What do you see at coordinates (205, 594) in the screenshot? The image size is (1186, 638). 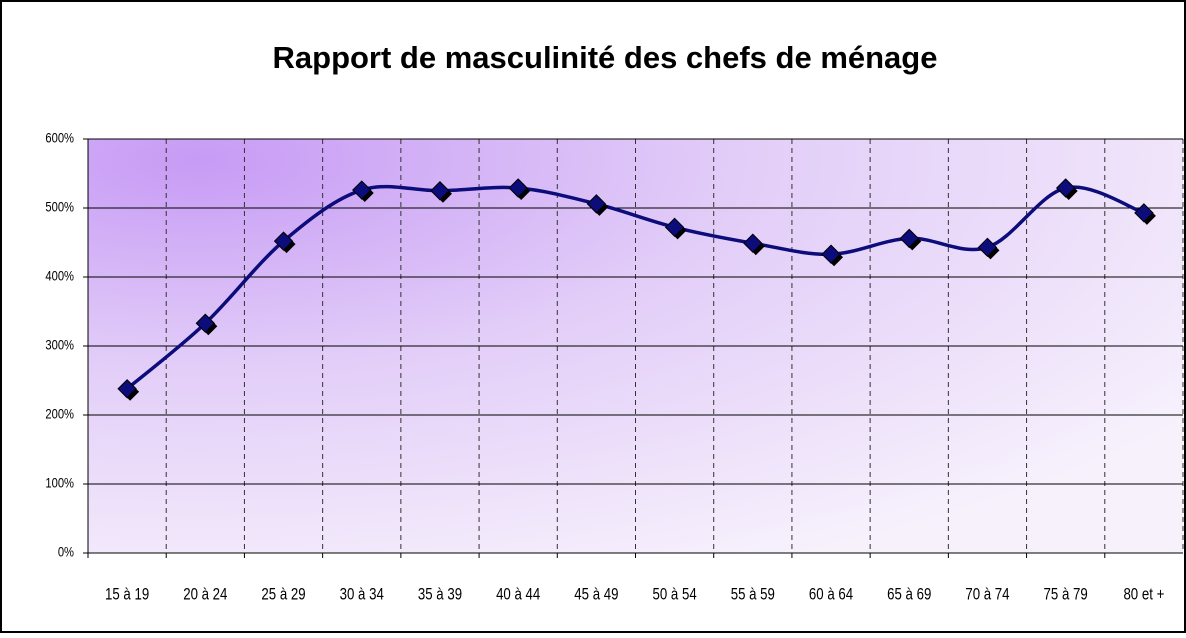 I see `x-tick-label: 20 à 24` at bounding box center [205, 594].